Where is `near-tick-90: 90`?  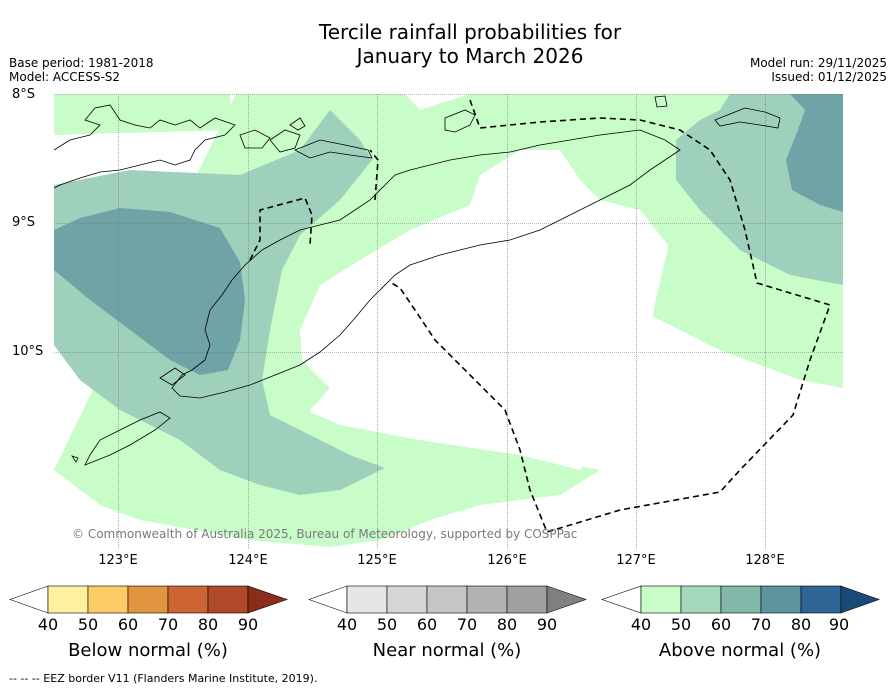
near-tick-90: 90 is located at coordinates (547, 624).